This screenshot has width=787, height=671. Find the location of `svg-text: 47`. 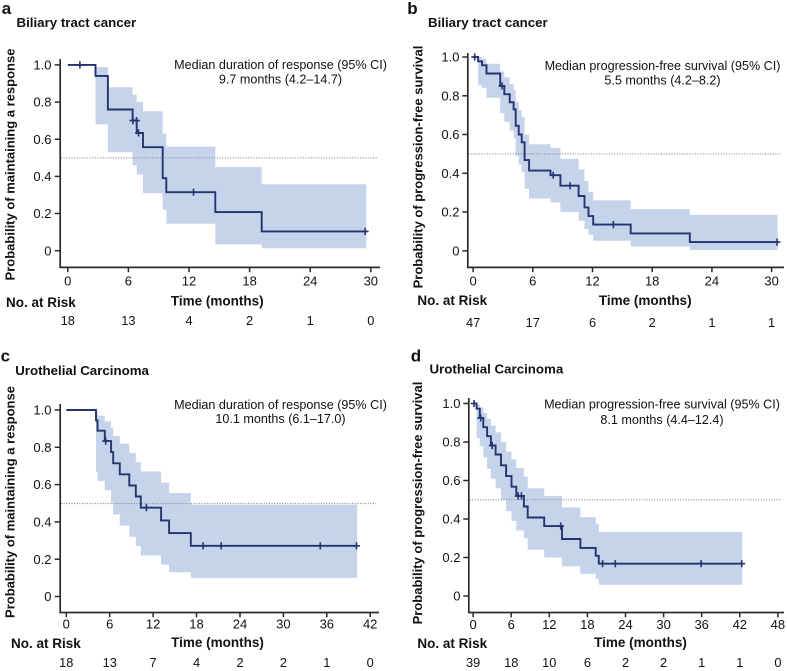

svg-text: 47 is located at coordinates (473, 322).